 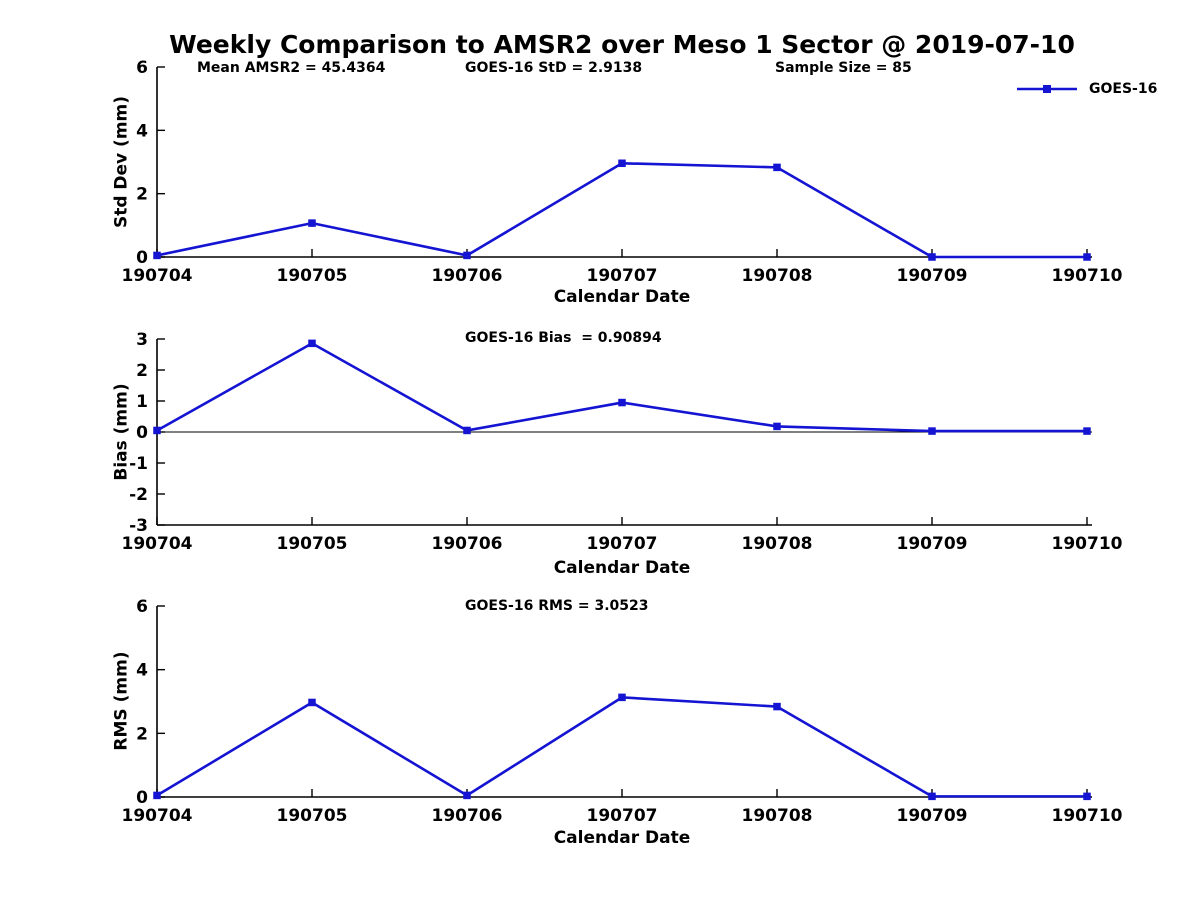 I want to click on annotation-goes16-rms: GOES-16 RMS = 3.0523, so click(x=557, y=606).